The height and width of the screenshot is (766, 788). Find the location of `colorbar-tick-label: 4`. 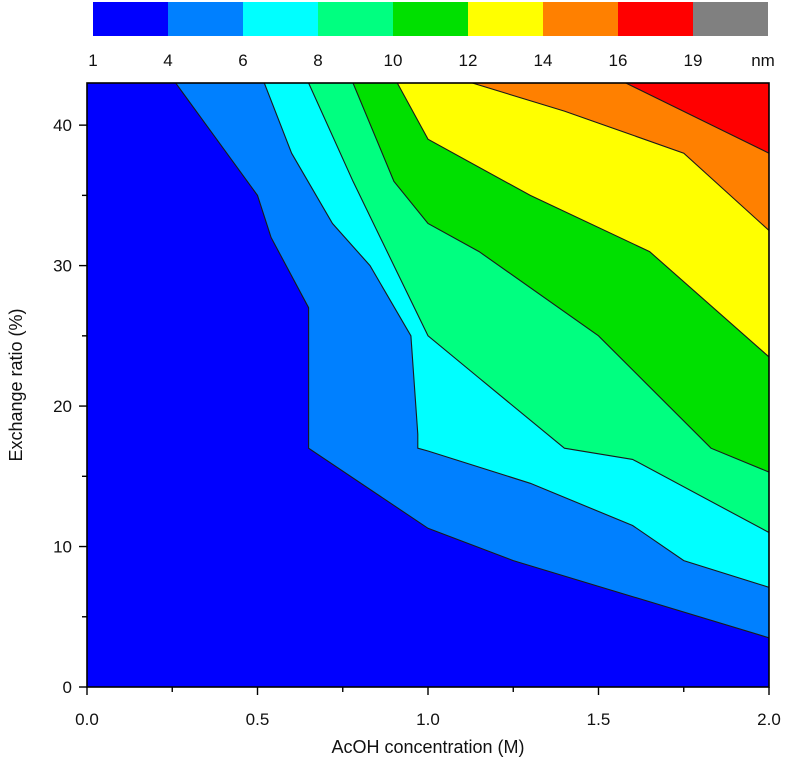

colorbar-tick-label: 4 is located at coordinates (167, 60).